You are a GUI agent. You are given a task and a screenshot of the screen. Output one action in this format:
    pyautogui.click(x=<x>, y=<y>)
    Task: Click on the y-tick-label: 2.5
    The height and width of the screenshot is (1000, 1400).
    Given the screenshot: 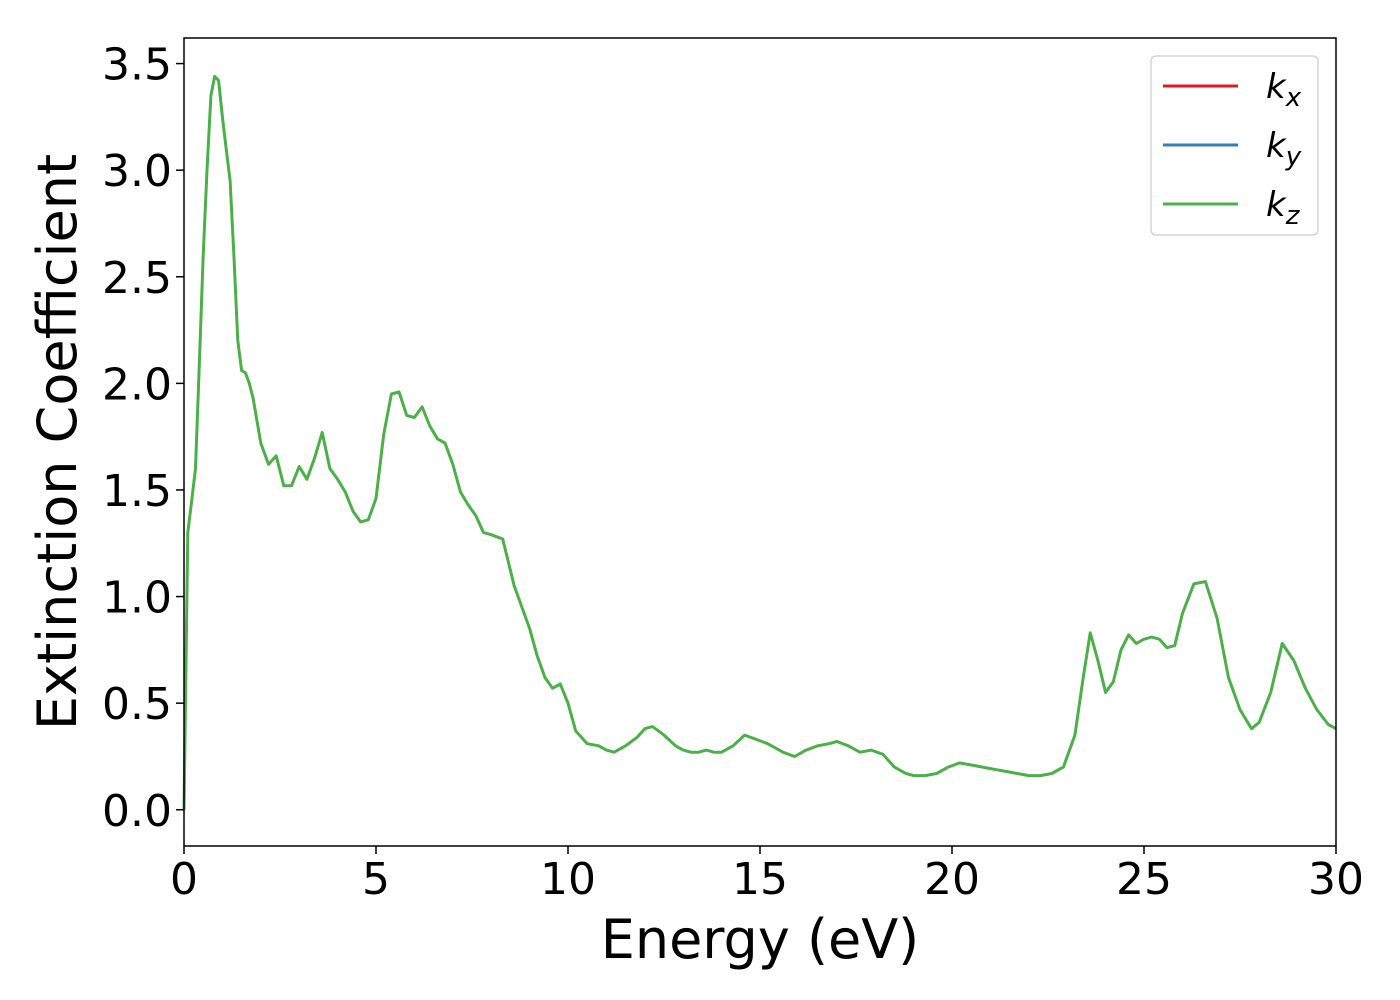 What is the action you would take?
    pyautogui.click(x=137, y=278)
    